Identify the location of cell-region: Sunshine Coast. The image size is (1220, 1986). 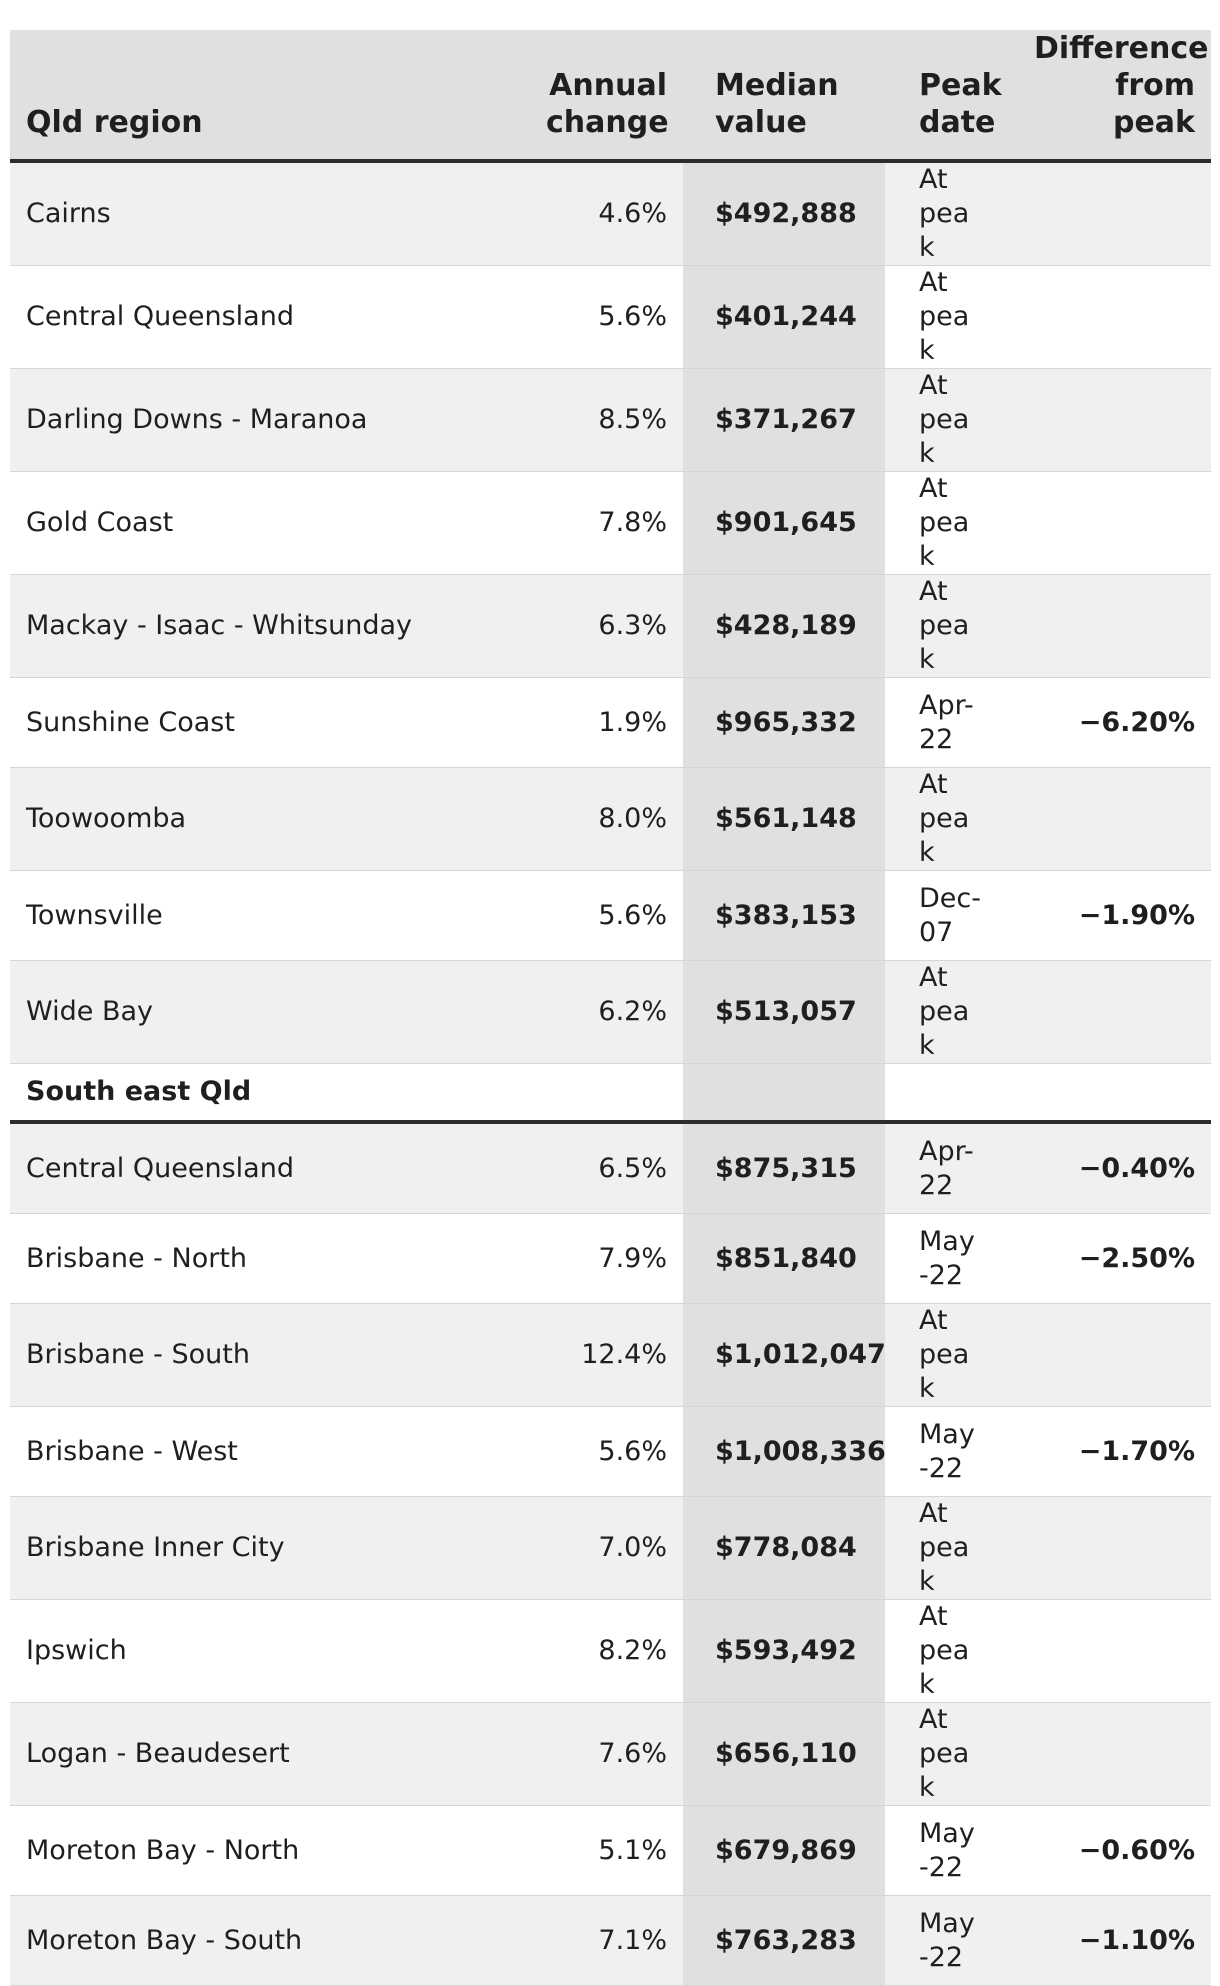
(270, 722).